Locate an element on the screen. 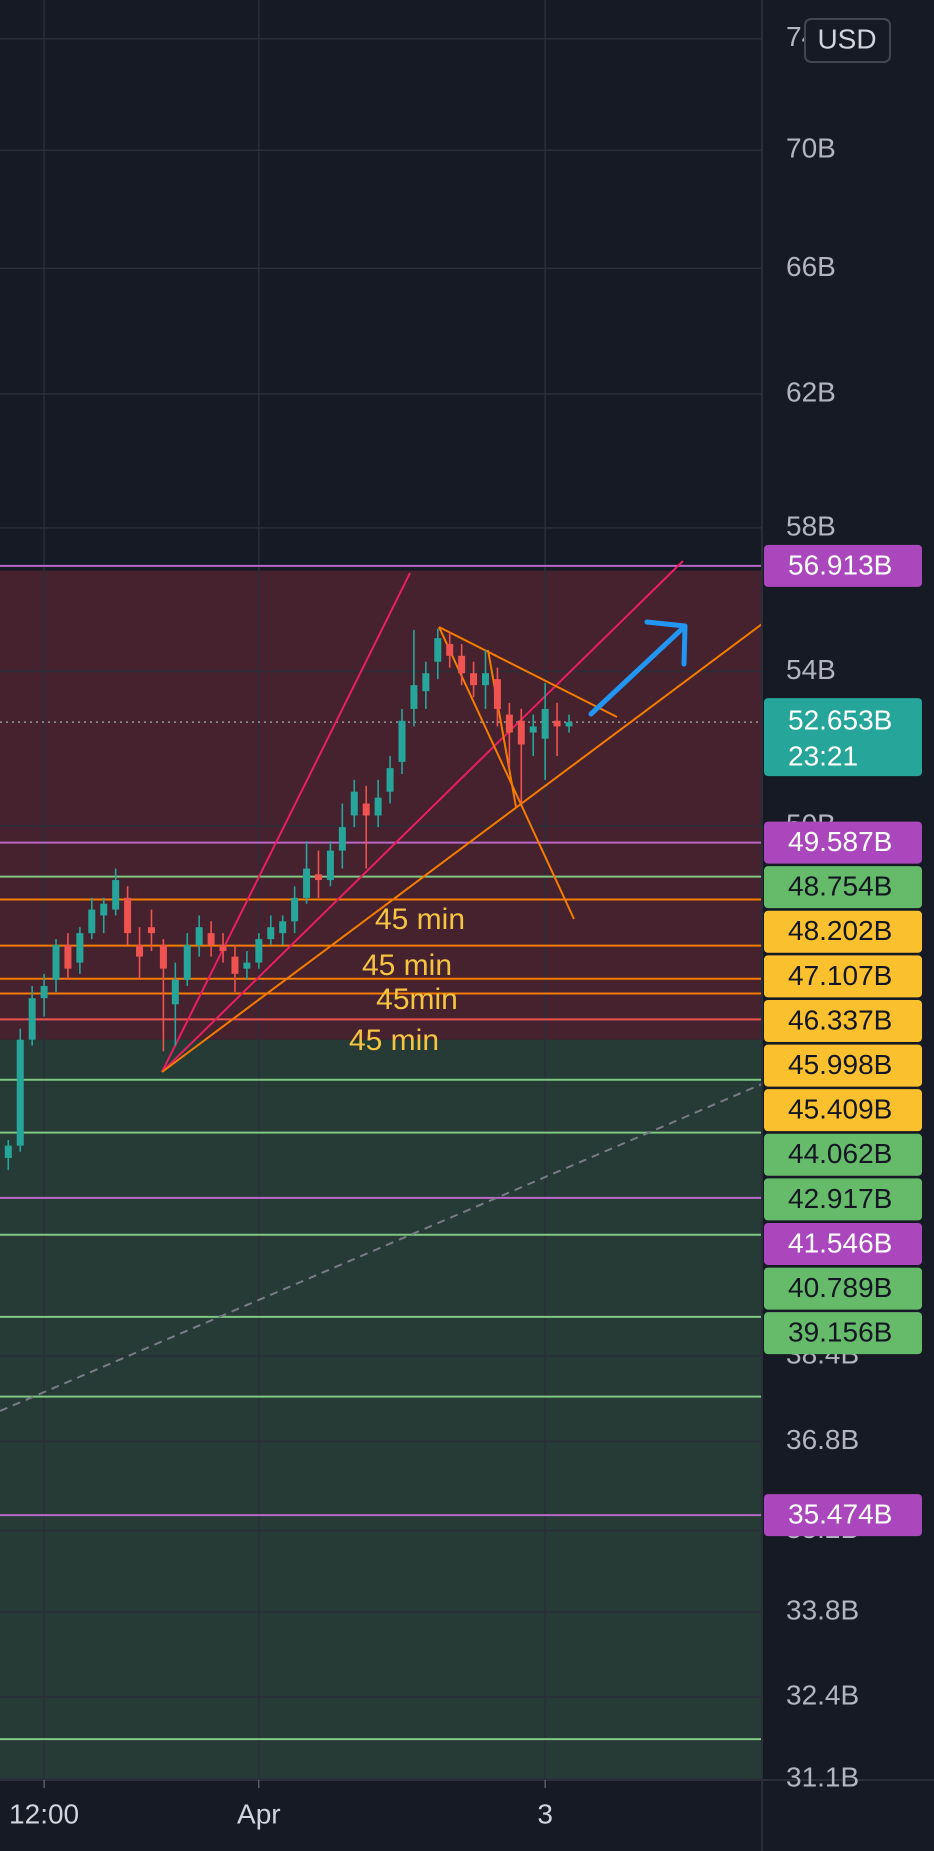 The image size is (934, 1851). arrow-head is located at coordinates (666, 643).